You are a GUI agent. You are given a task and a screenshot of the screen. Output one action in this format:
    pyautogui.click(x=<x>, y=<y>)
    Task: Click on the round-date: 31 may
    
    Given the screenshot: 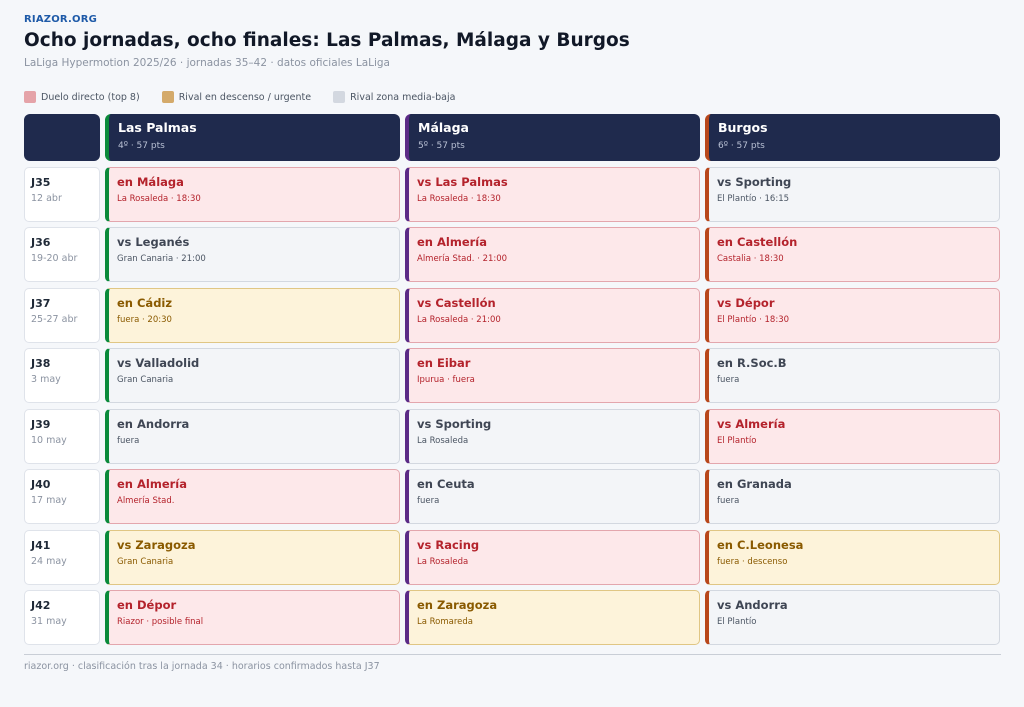 What is the action you would take?
    pyautogui.click(x=49, y=621)
    